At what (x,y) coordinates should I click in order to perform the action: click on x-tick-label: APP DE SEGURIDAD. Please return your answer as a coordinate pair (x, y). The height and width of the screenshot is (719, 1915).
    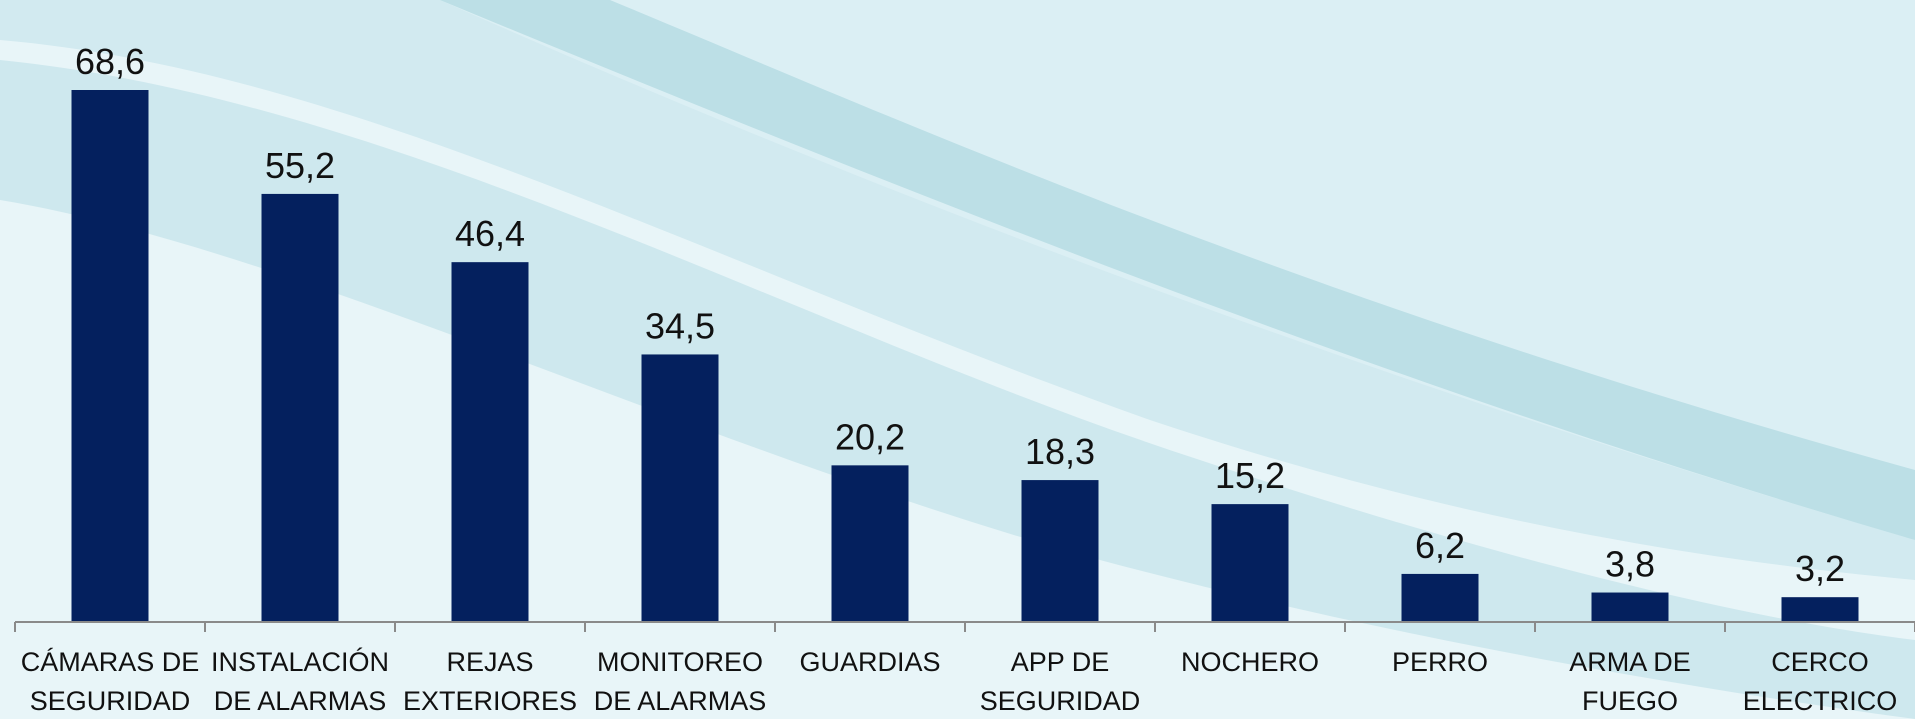
    Looking at the image, I should click on (1060, 681).